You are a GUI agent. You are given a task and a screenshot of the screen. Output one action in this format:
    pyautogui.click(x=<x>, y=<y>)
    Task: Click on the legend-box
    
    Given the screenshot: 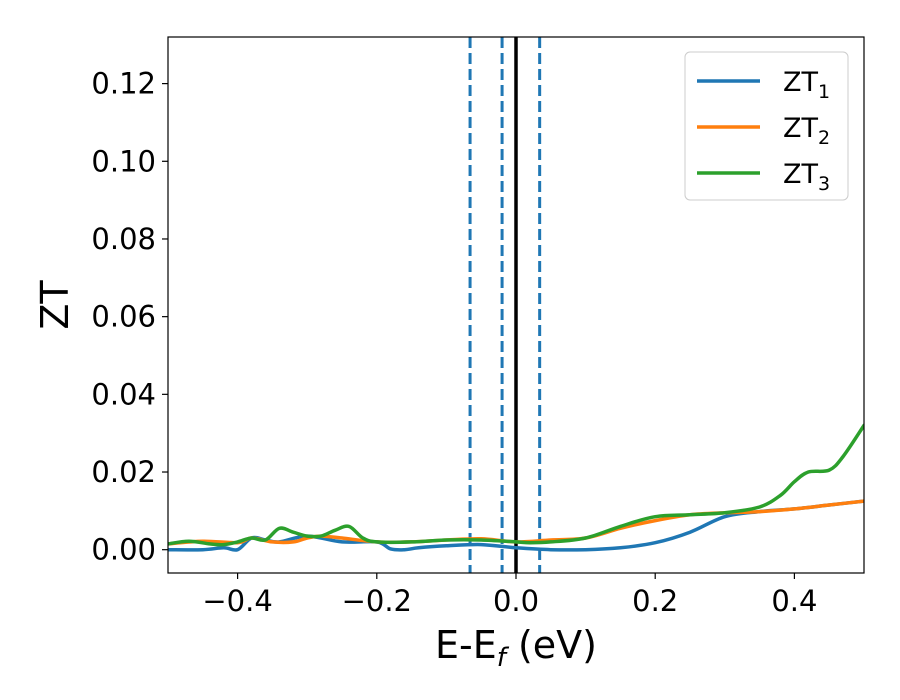 What is the action you would take?
    pyautogui.click(x=766, y=126)
    